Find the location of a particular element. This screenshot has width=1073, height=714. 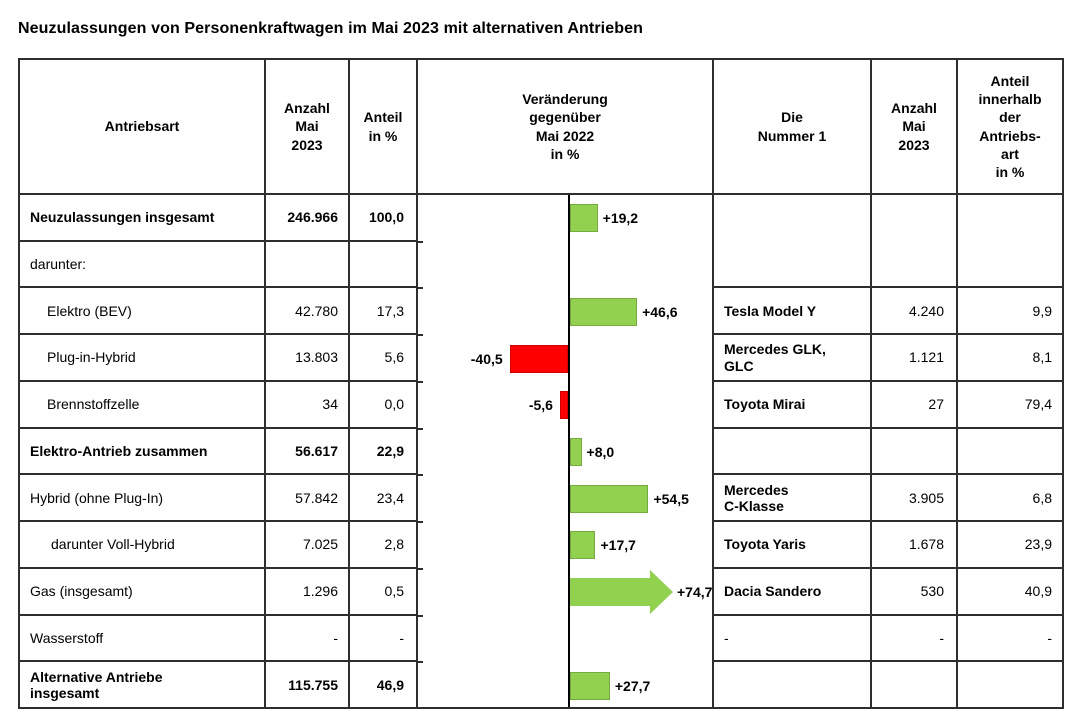

row-label-cell: Elektro (BEV) is located at coordinates (143, 312).